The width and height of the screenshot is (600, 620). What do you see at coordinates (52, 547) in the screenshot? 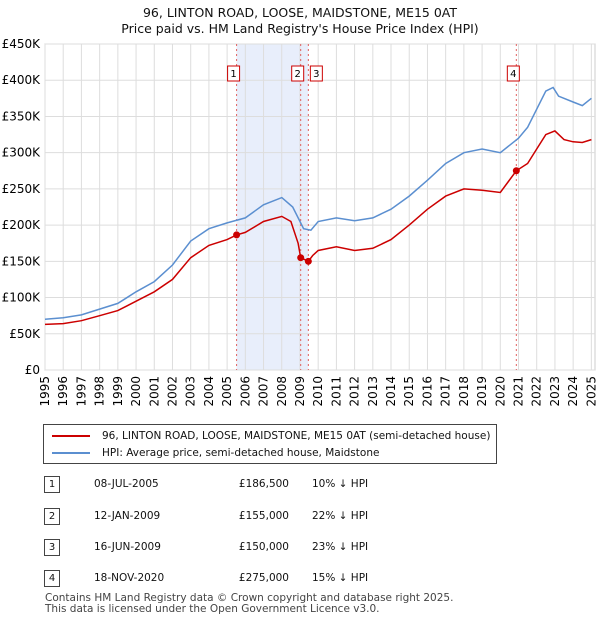
I see `transaction-number: 3` at bounding box center [52, 547].